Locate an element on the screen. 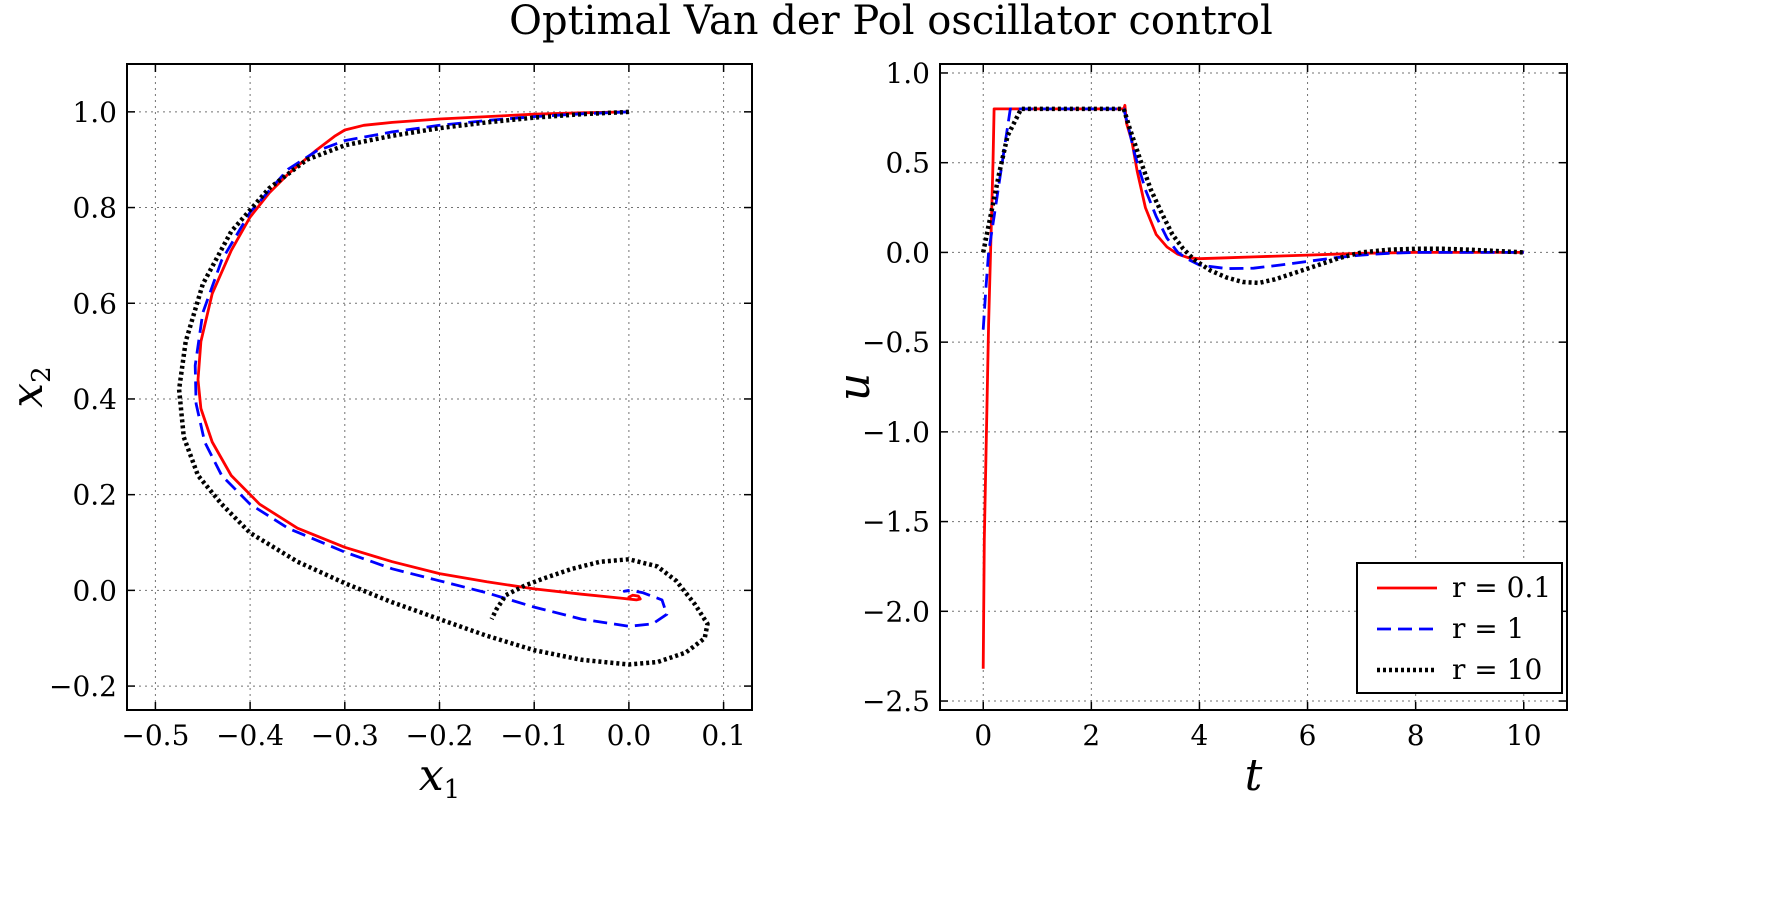  x2-axis-label: x2 is located at coordinates (29, 386).